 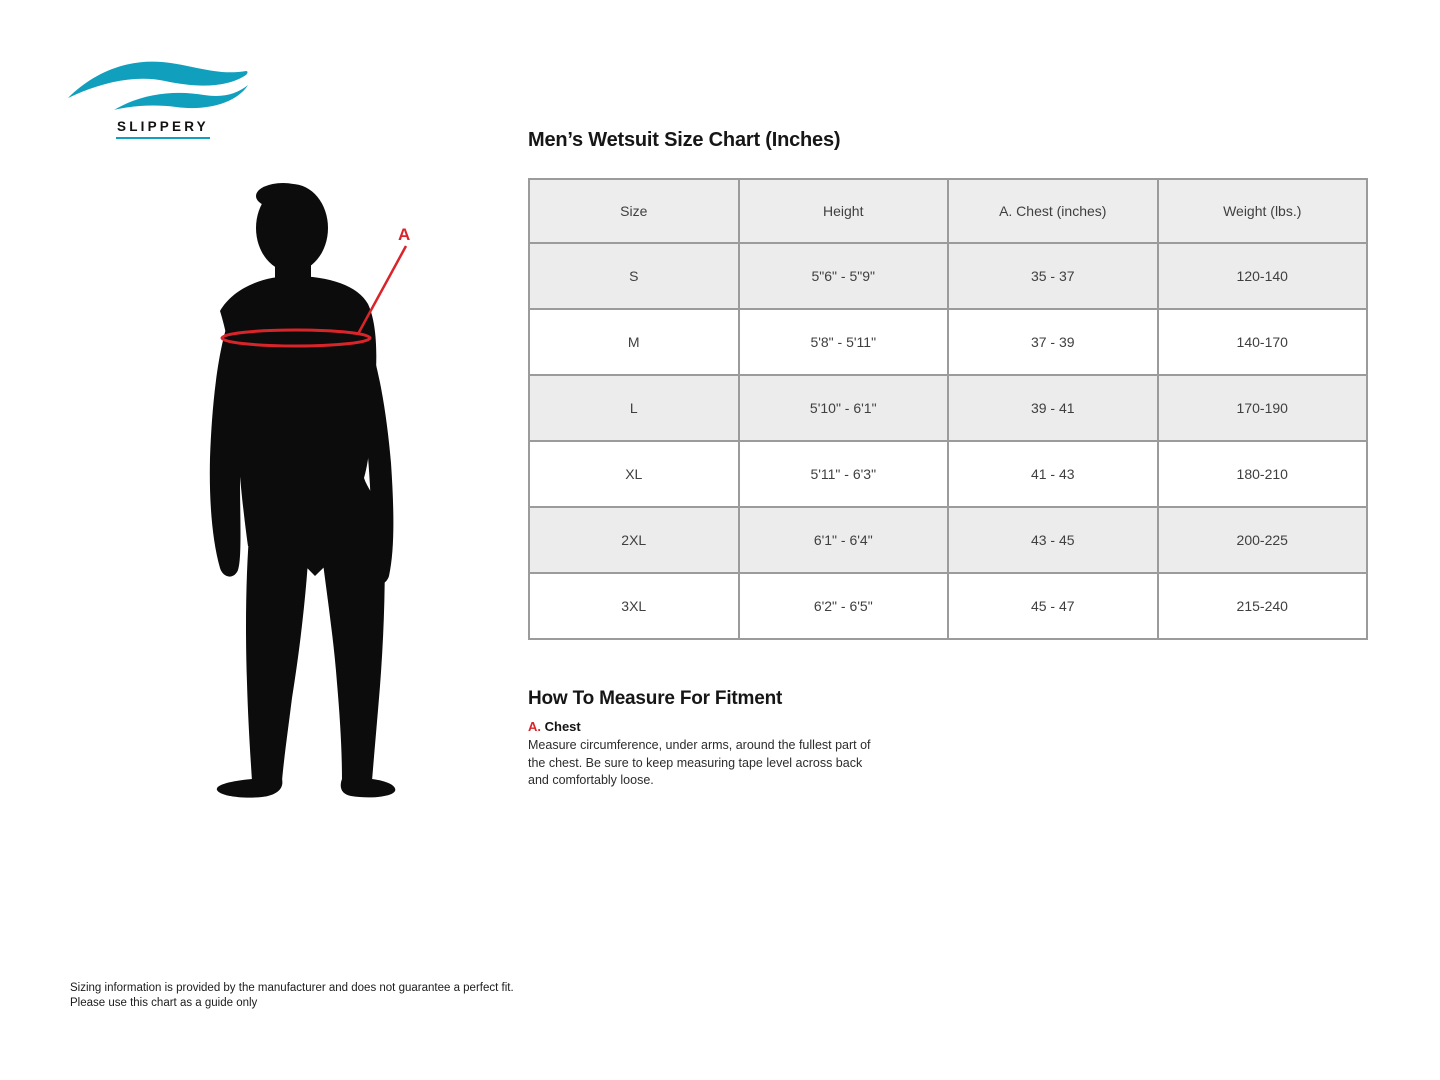 I want to click on cell-height: 5'11" - 6'3", so click(x=843, y=474).